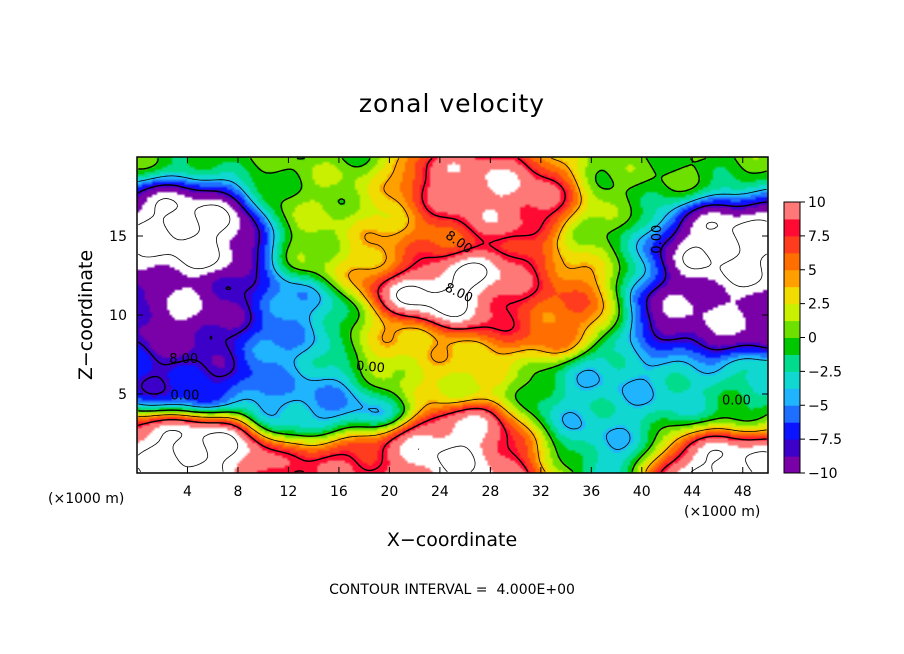 The image size is (904, 654). Describe the element at coordinates (452, 243) in the screenshot. I see `contour-level-neg12` at that location.